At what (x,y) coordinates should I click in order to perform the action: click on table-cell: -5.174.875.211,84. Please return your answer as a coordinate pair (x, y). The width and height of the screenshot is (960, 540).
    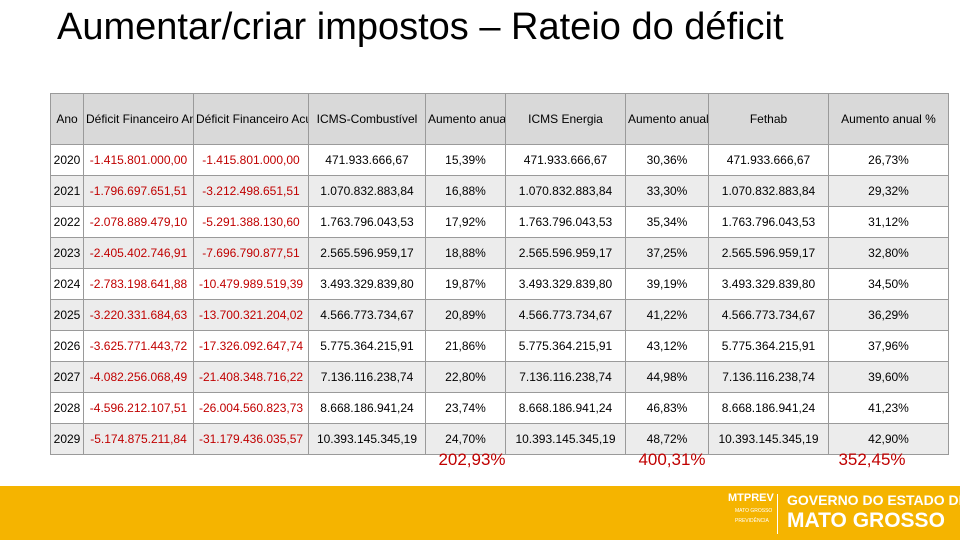
    Looking at the image, I should click on (138, 439).